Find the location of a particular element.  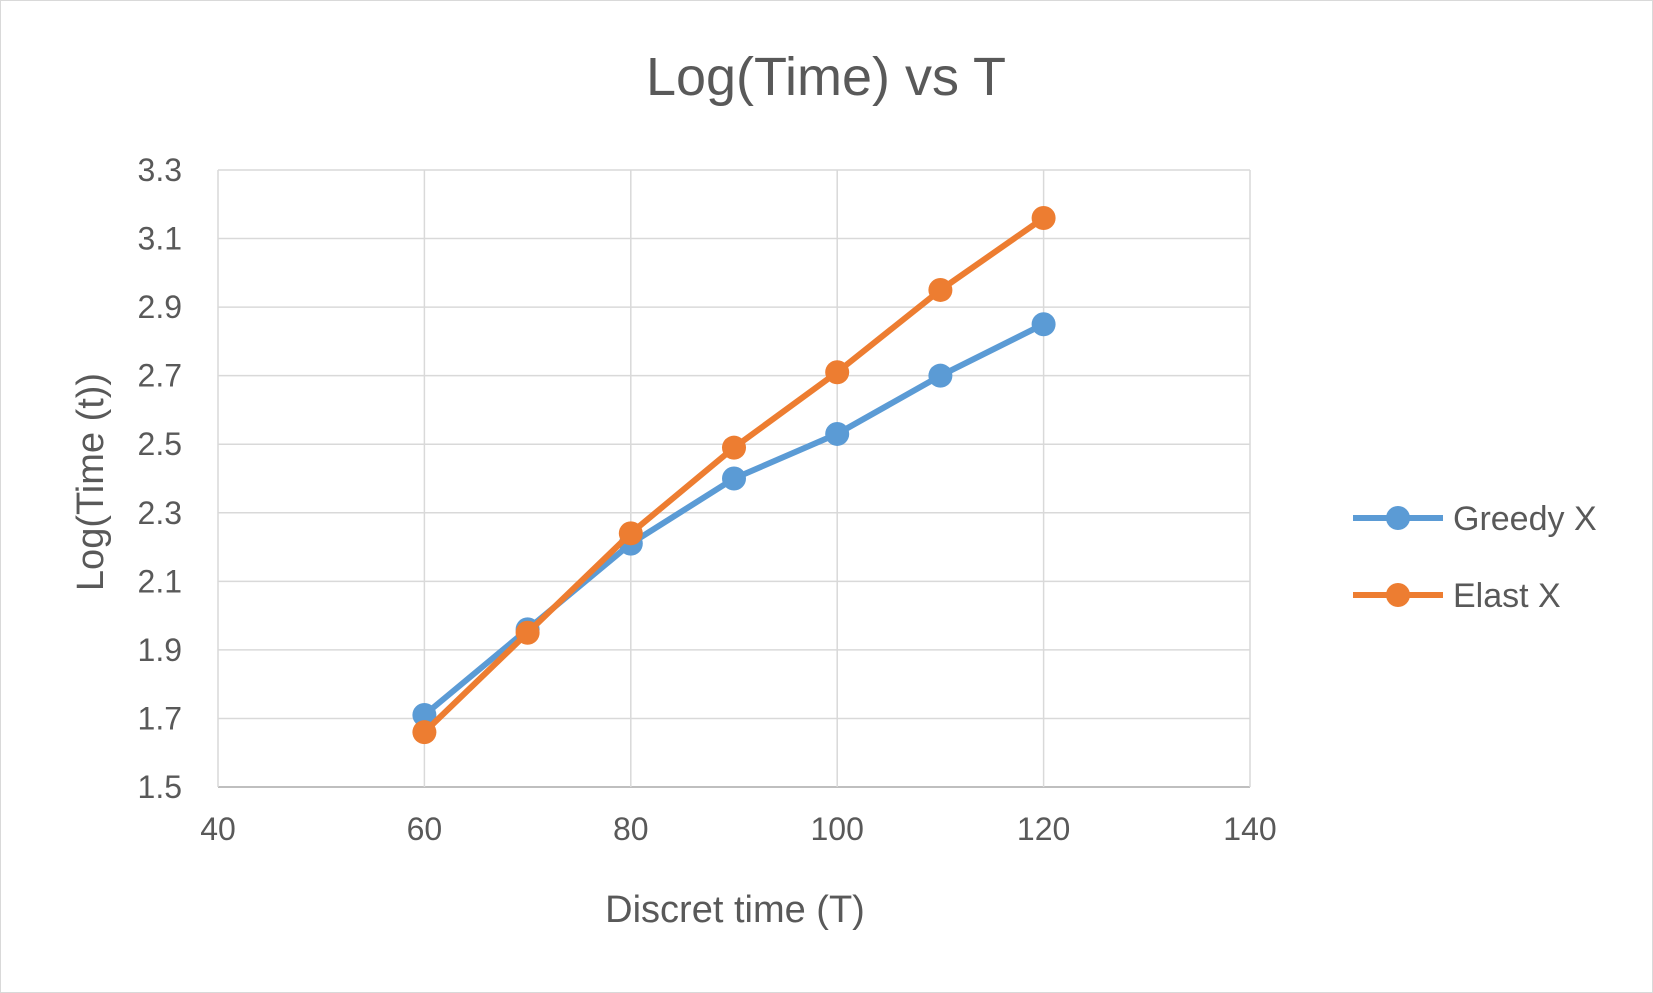

chart-title: Log(Time) vs T is located at coordinates (826, 77).